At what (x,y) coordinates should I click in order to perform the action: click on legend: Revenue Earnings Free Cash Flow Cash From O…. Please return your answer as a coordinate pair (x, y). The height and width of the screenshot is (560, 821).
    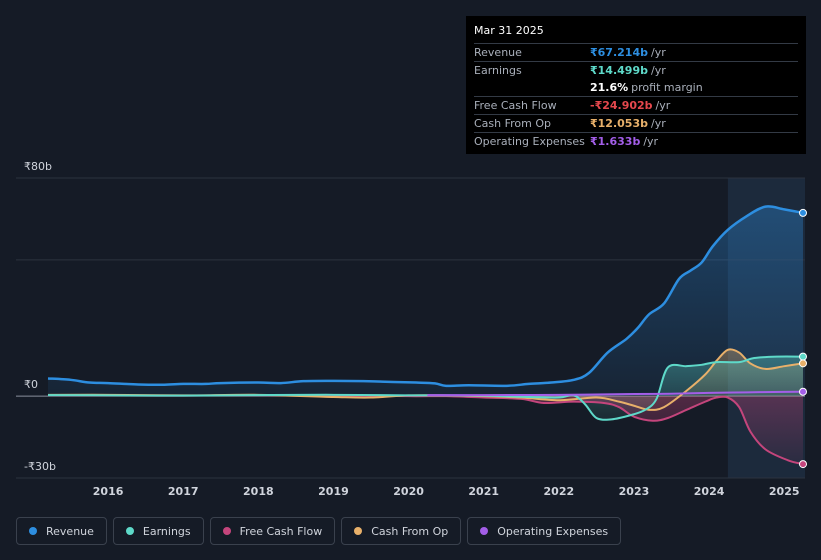
    Looking at the image, I should click on (319, 532).